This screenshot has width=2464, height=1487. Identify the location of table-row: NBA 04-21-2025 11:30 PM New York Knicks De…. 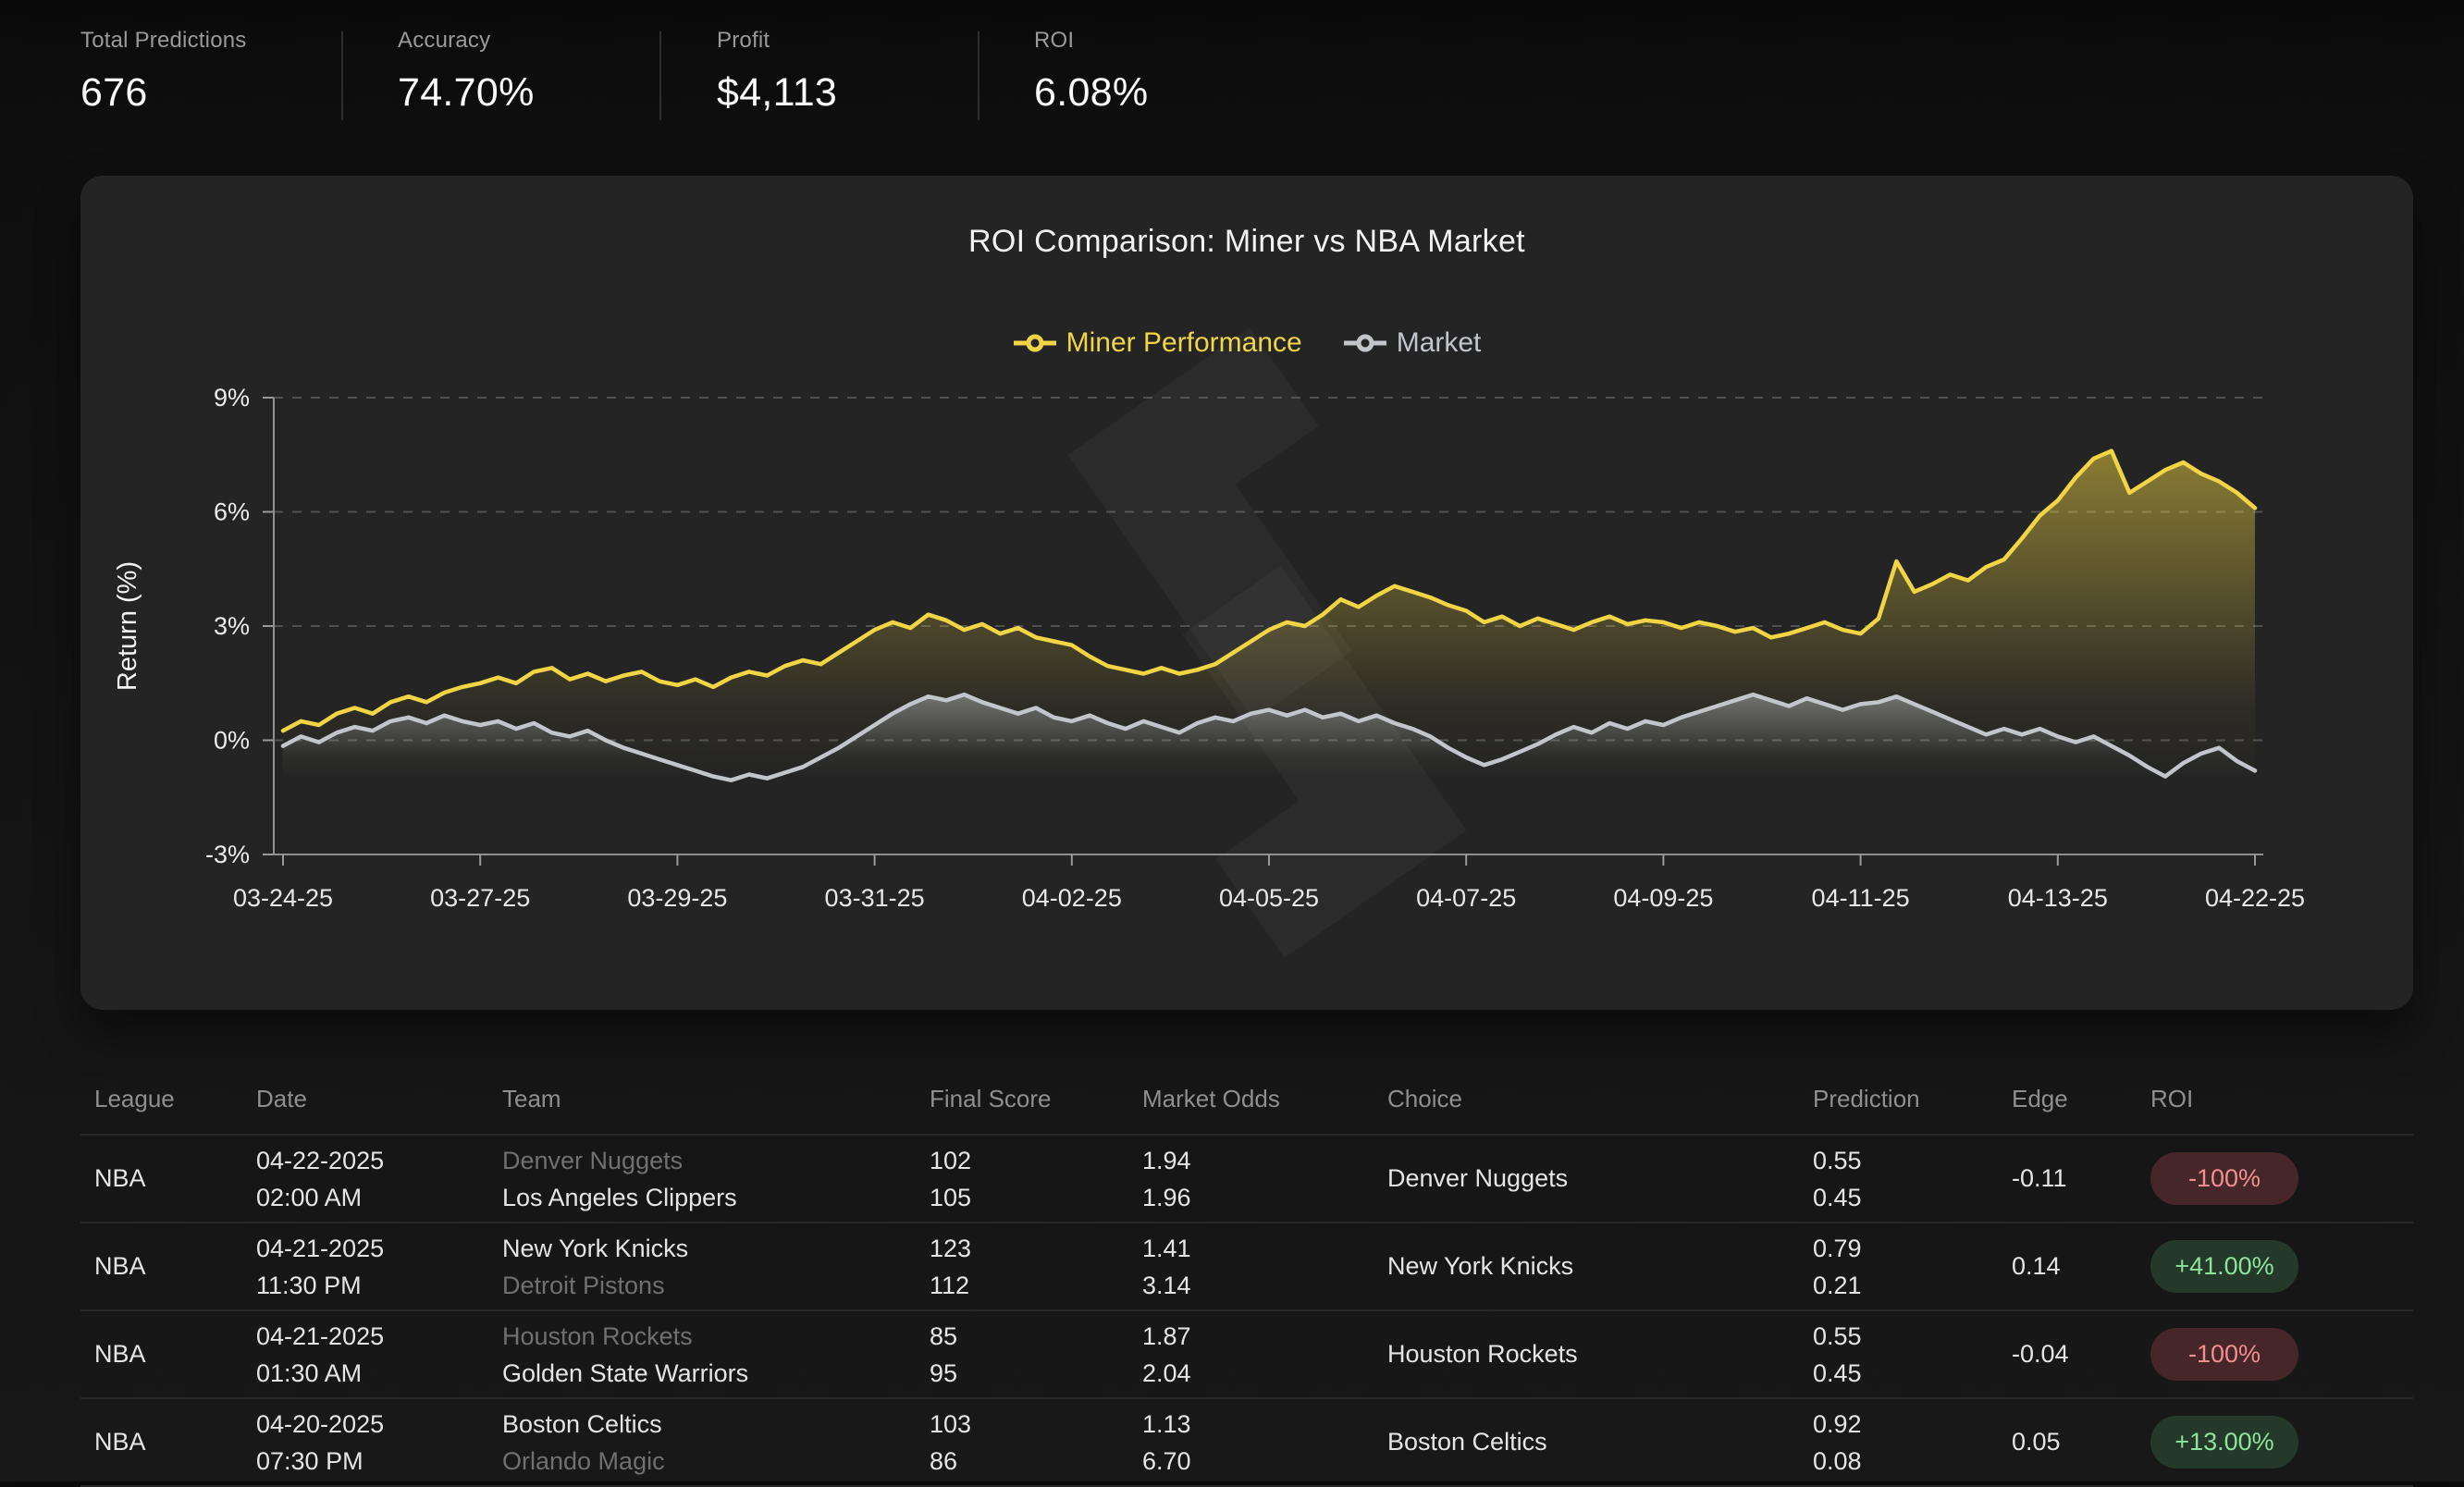
(1246, 1267).